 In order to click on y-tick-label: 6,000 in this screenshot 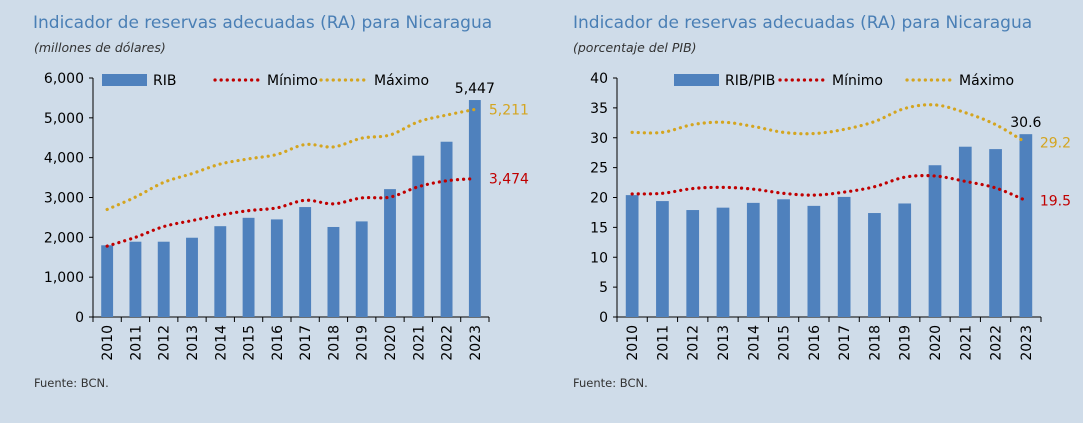, I will do `click(64, 79)`.